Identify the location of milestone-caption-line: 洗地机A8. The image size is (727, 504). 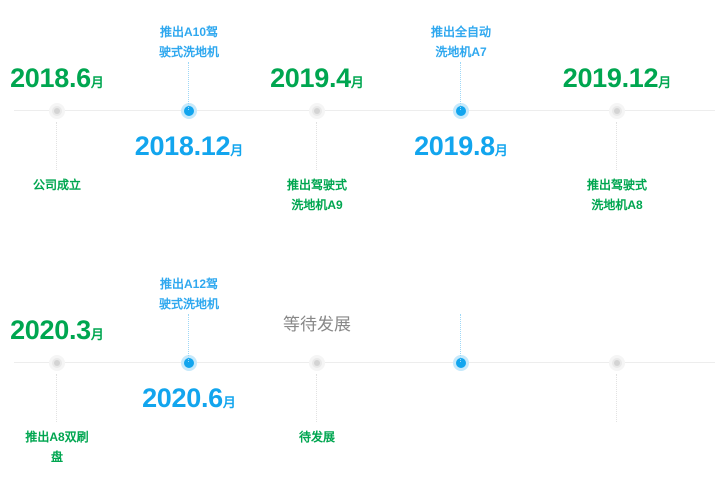
(617, 205).